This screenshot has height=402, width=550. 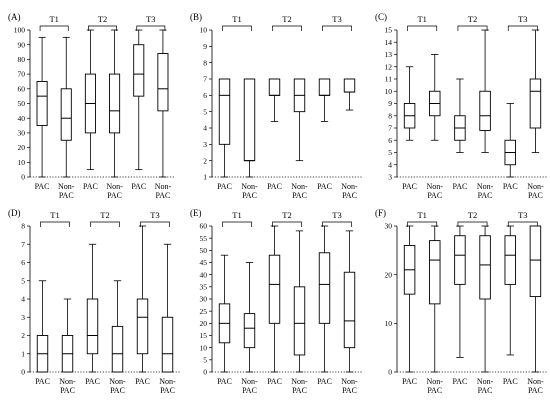 I want to click on box-t1-pac, so click(x=42, y=107).